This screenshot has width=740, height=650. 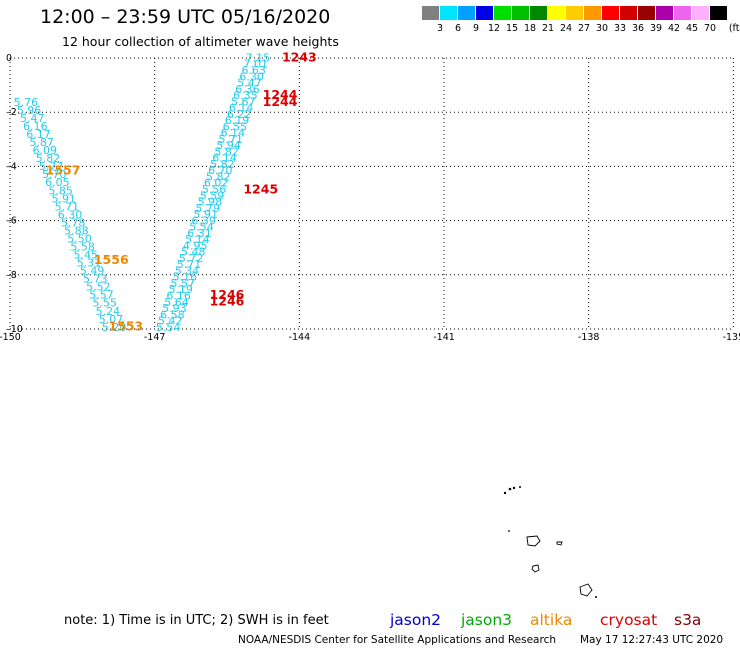 I want to click on wave-height-value: 5.87, so click(x=41, y=142).